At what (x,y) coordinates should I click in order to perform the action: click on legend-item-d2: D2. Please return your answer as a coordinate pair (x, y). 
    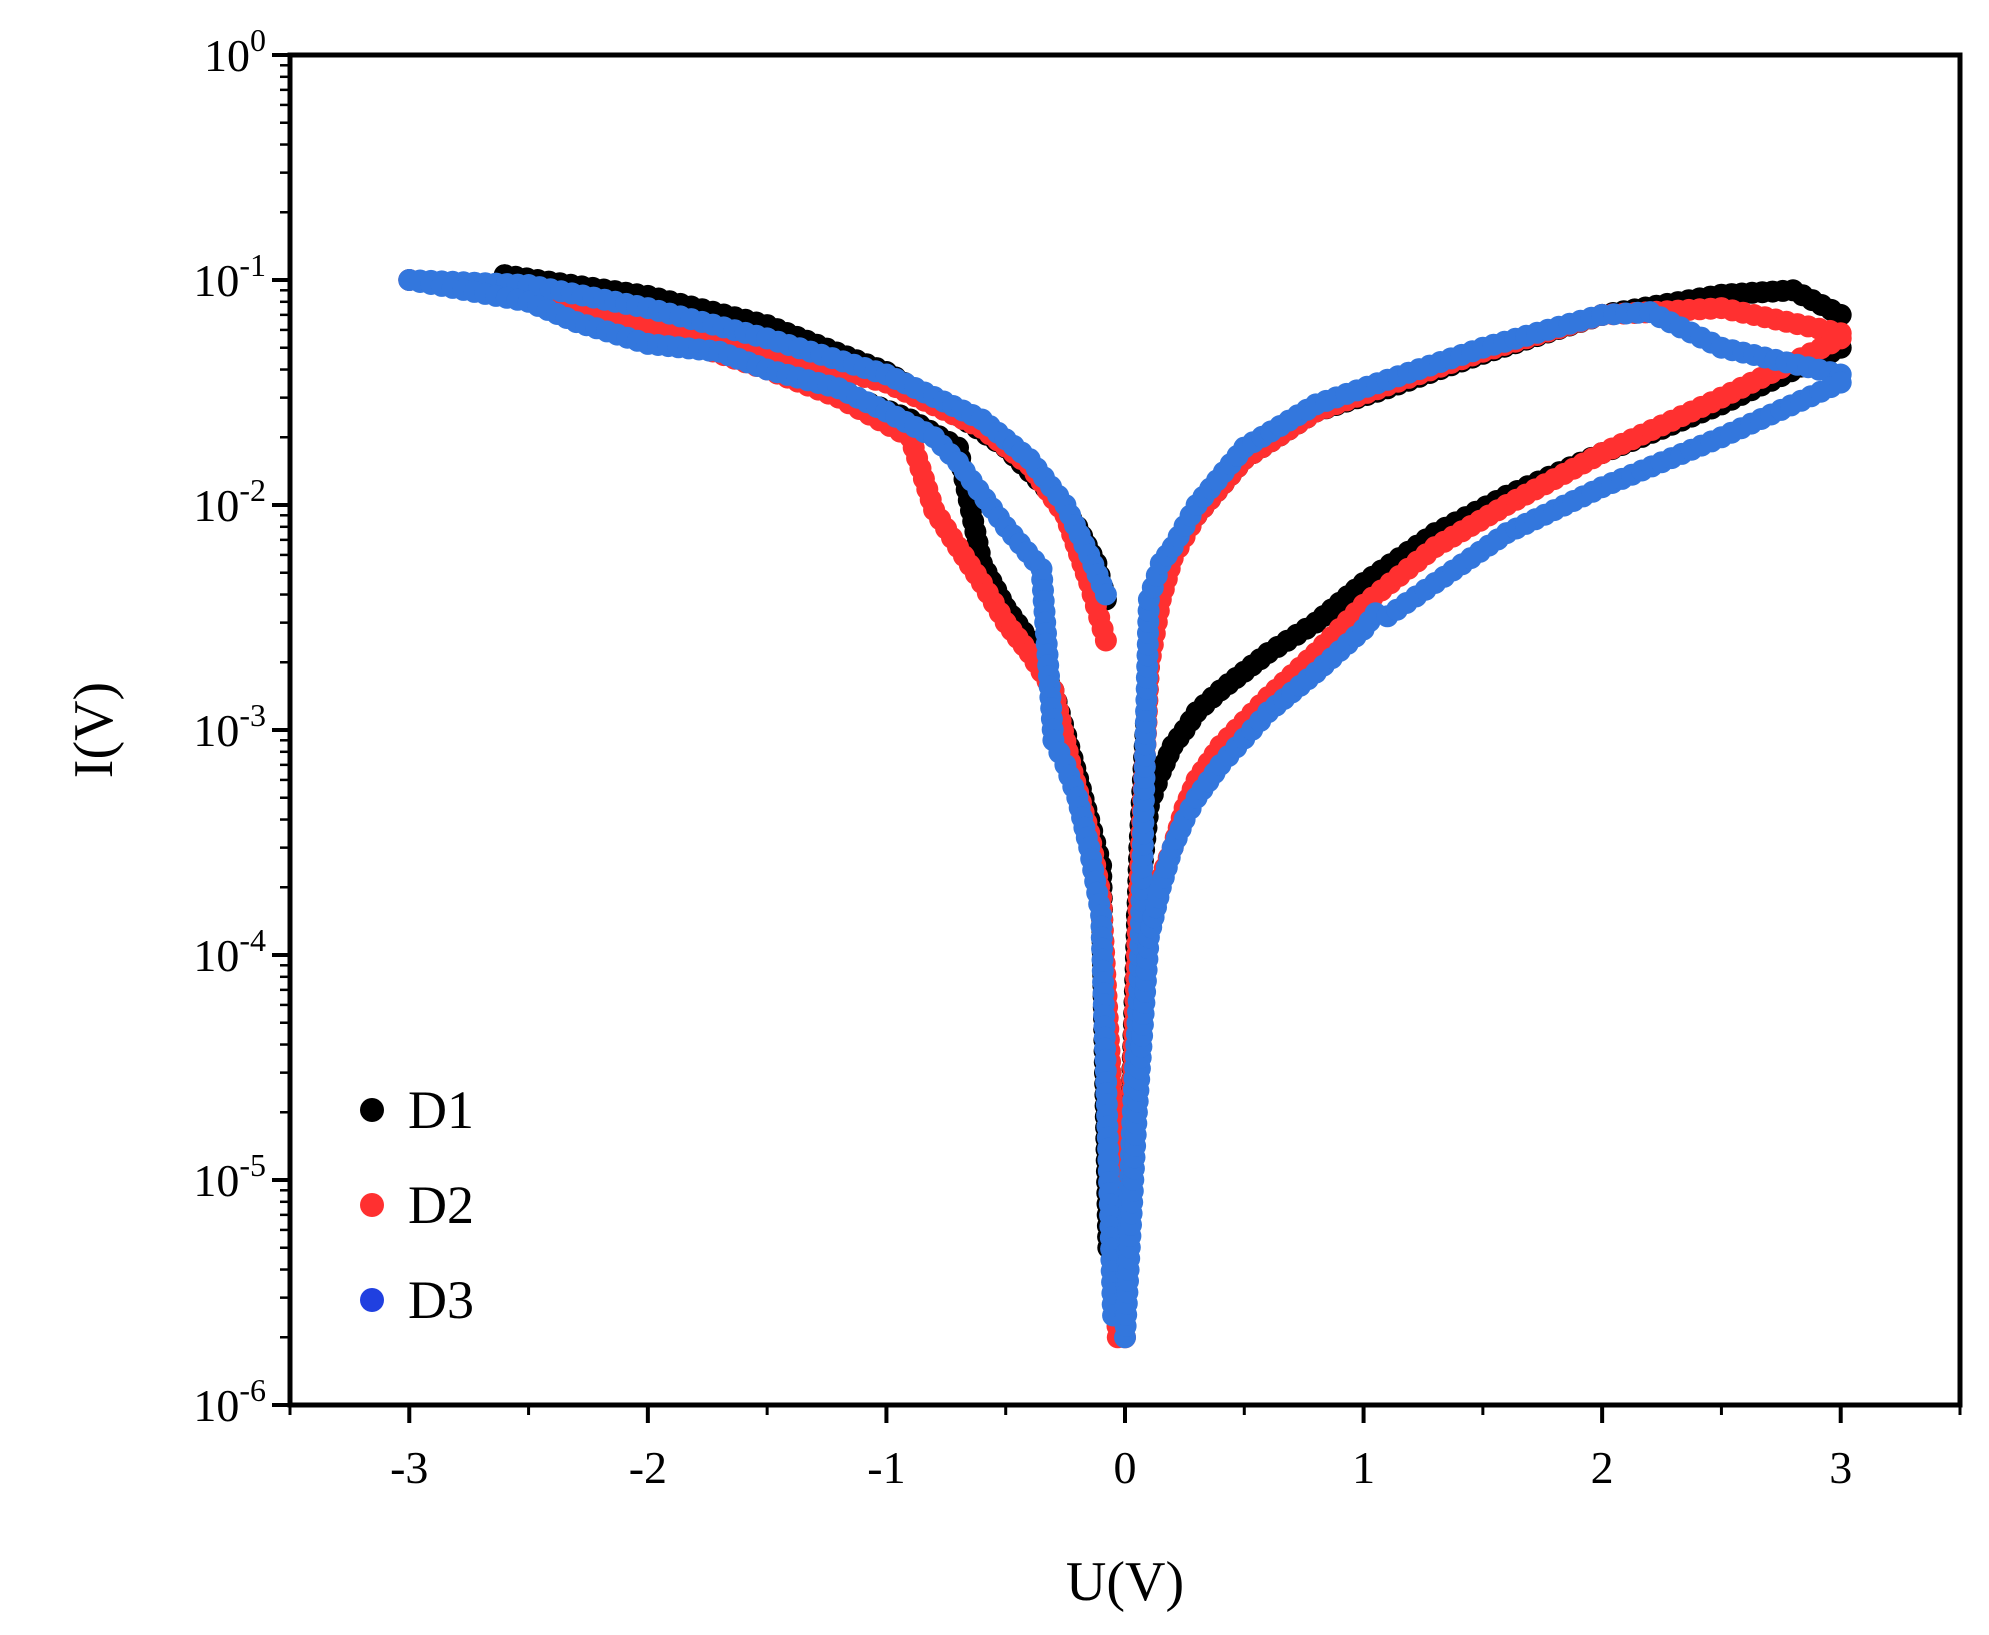
    Looking at the image, I should click on (417, 1205).